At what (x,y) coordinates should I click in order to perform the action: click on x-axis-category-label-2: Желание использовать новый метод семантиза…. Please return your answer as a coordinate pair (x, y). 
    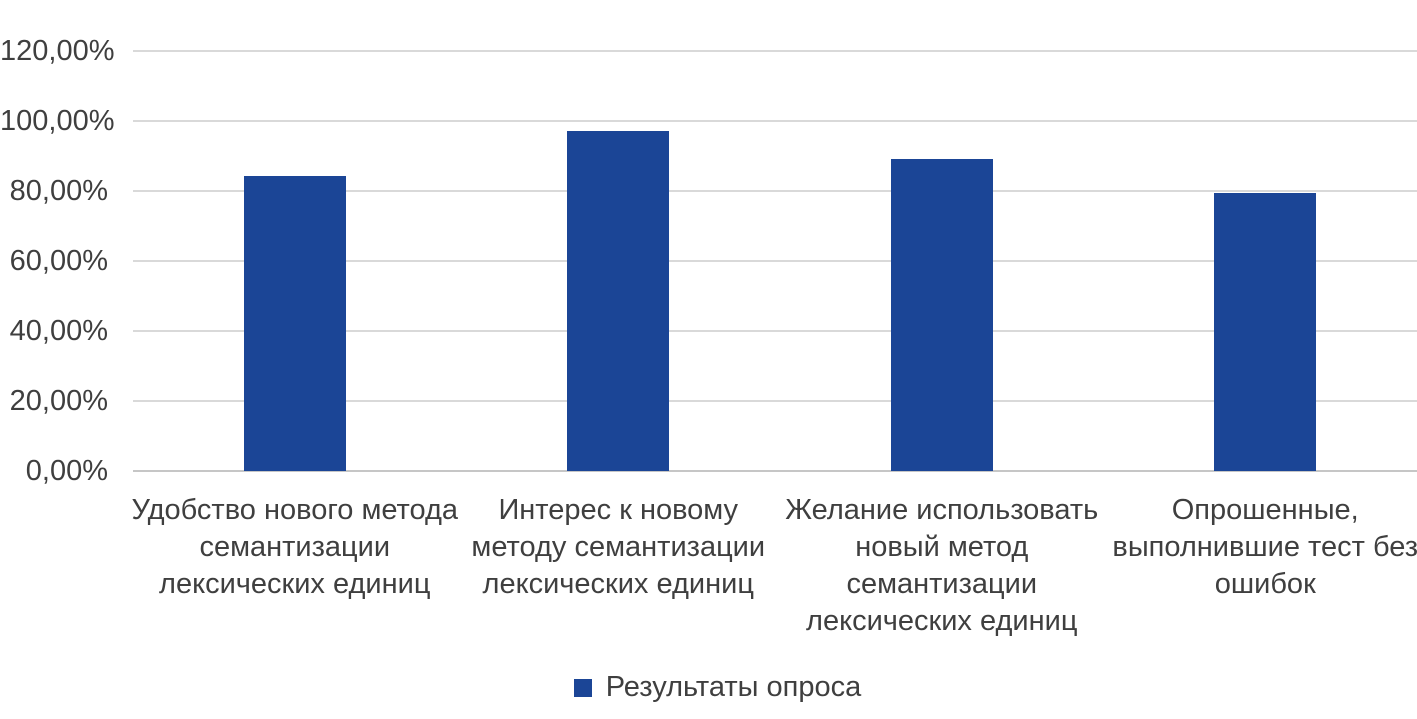
    Looking at the image, I should click on (942, 565).